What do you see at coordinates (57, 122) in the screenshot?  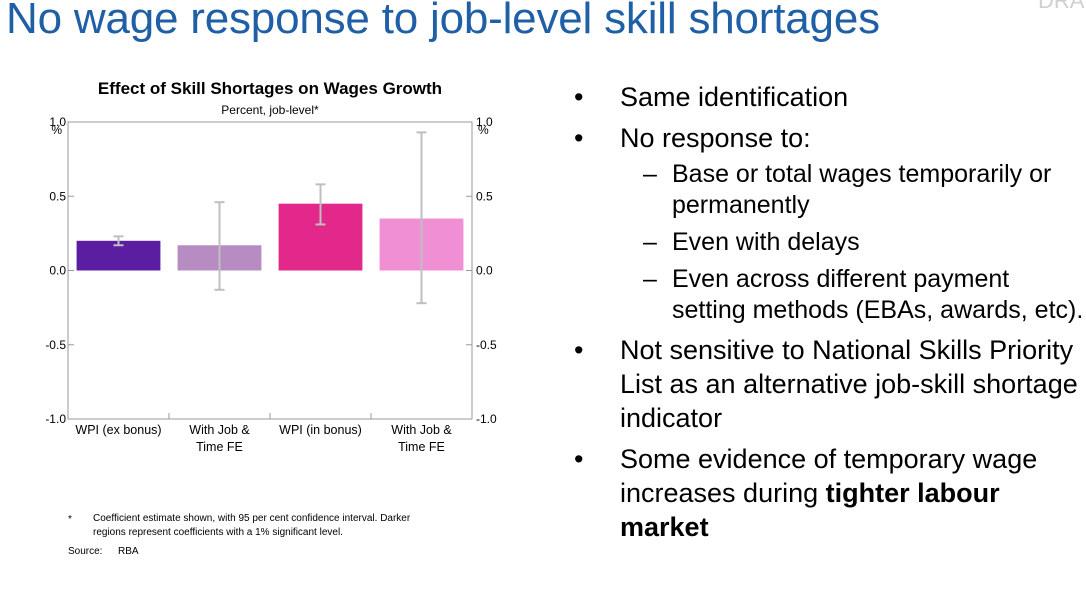 I see `y-tick-label-left: 1.0` at bounding box center [57, 122].